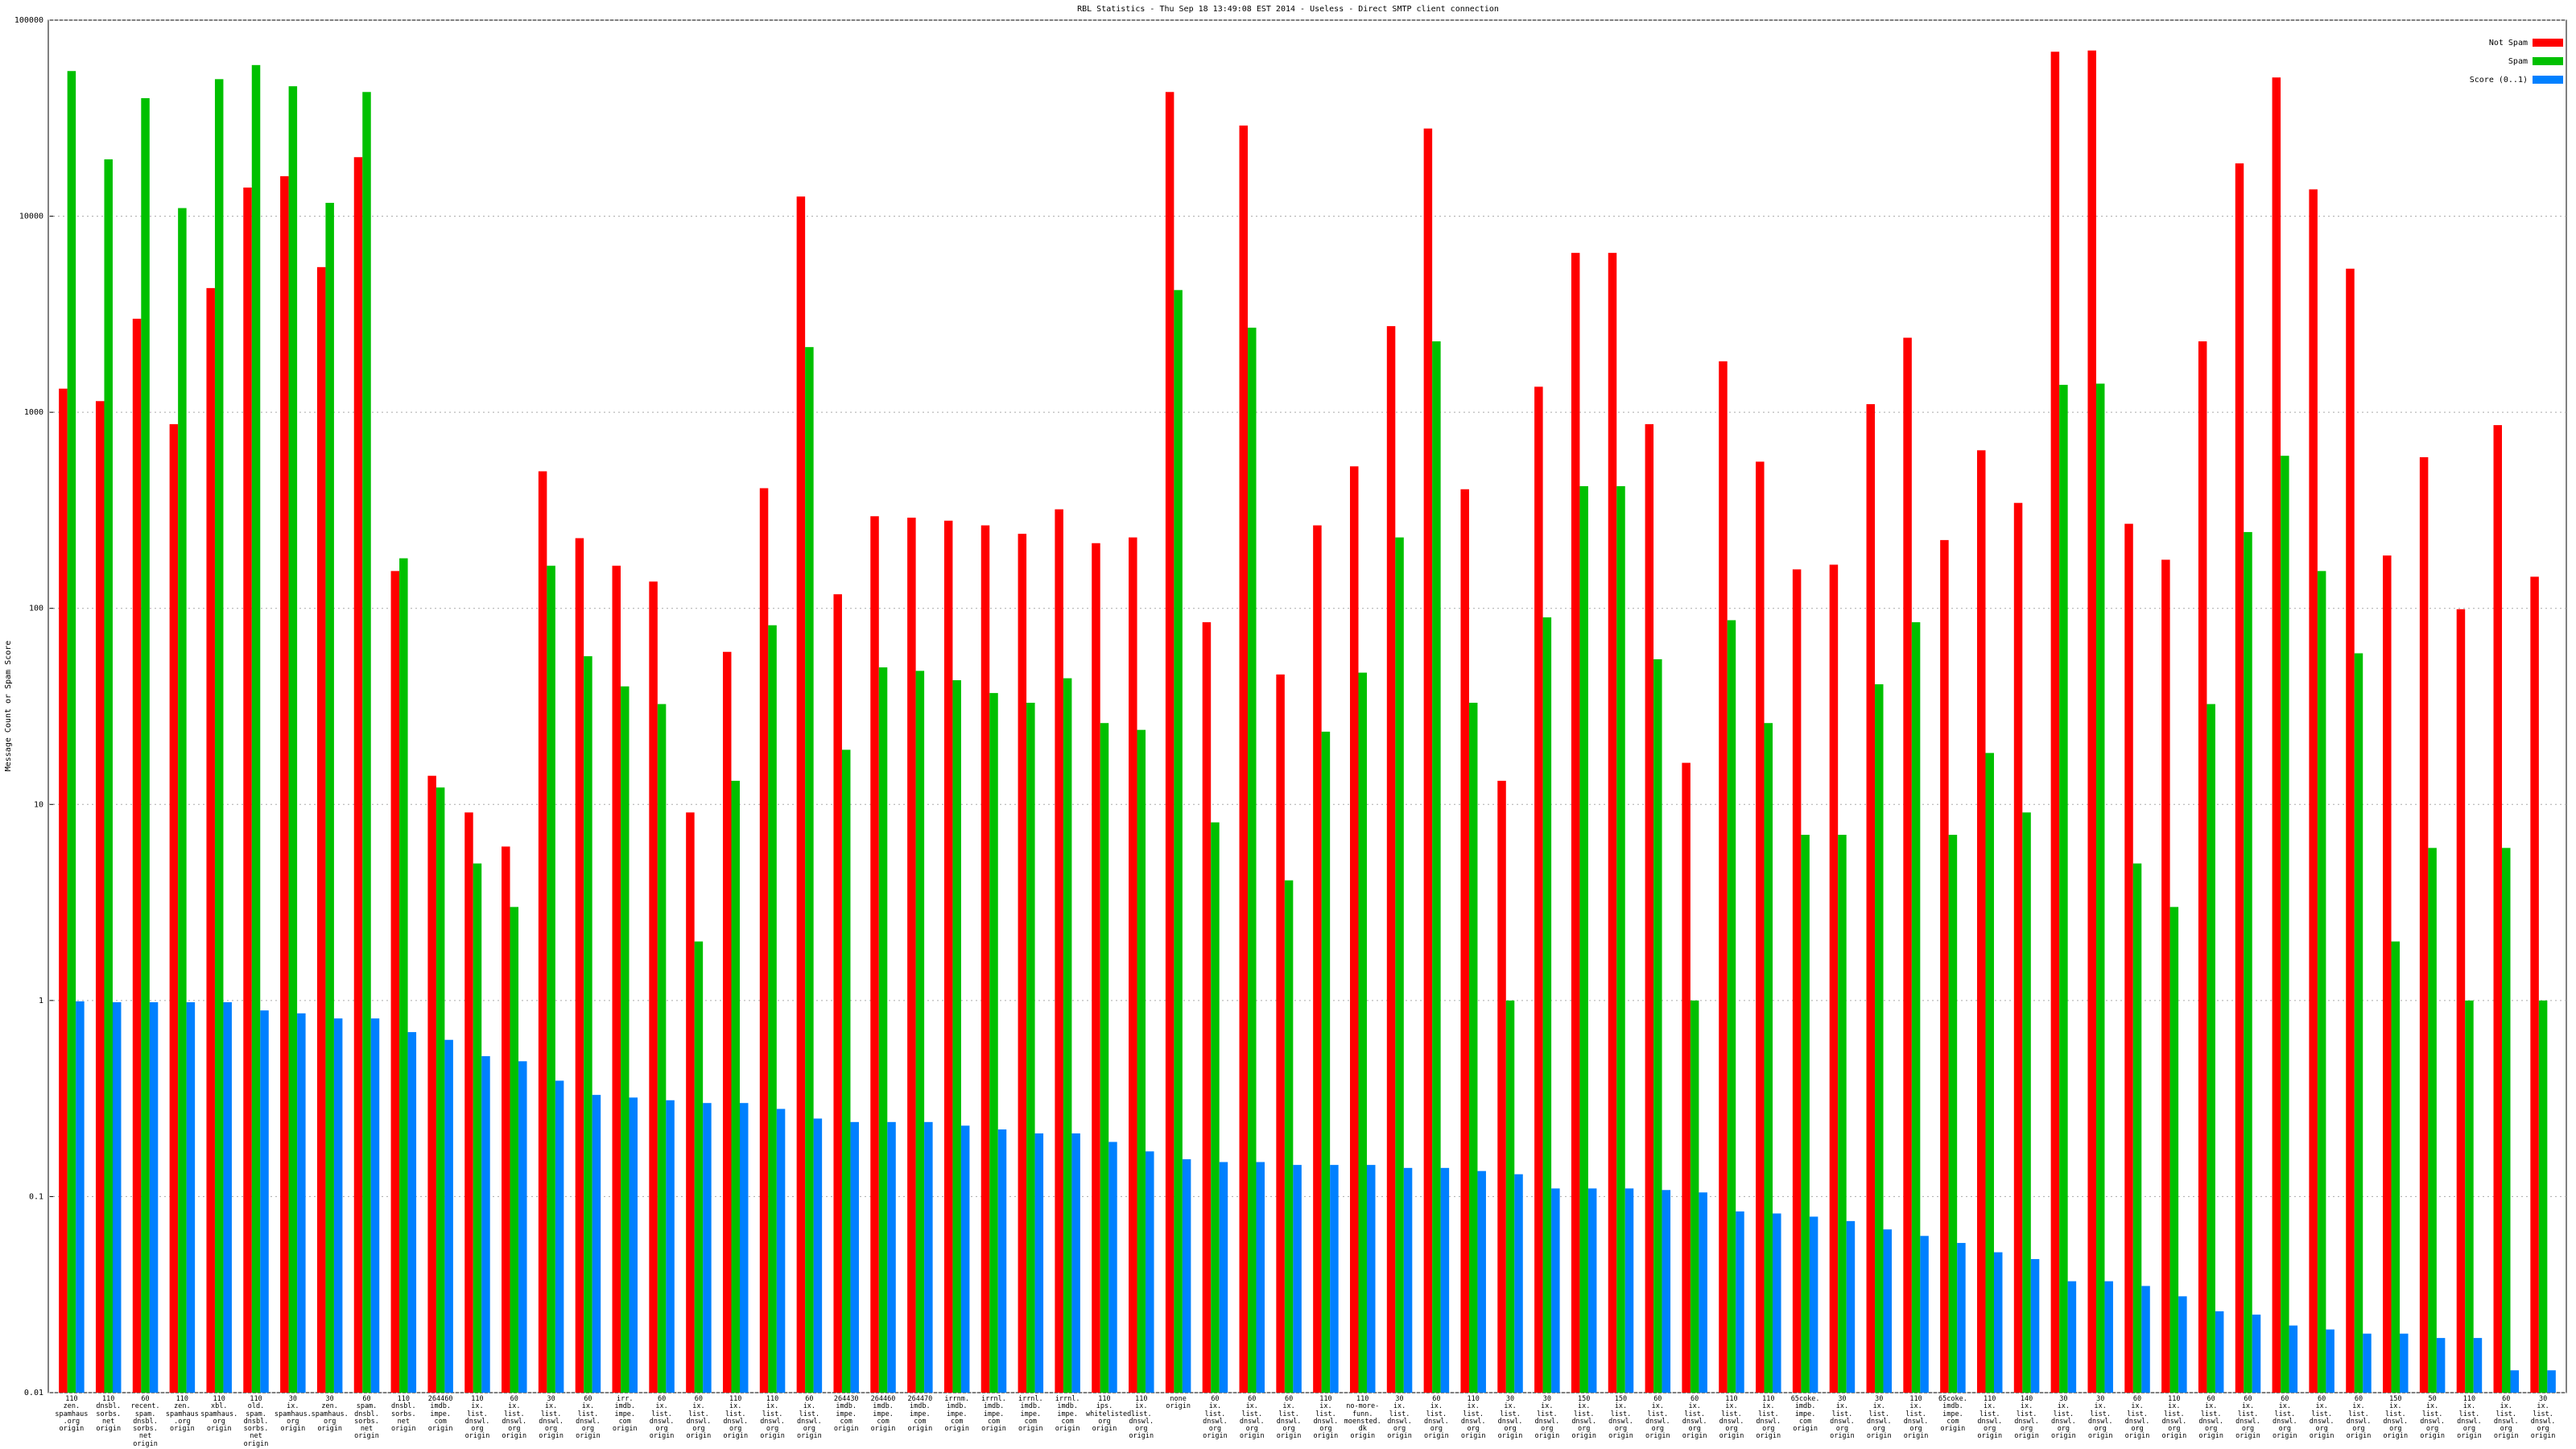 Image resolution: width=2576 pixels, height=1449 pixels. I want to click on x-tick-label: none origin, so click(1178, 1403).